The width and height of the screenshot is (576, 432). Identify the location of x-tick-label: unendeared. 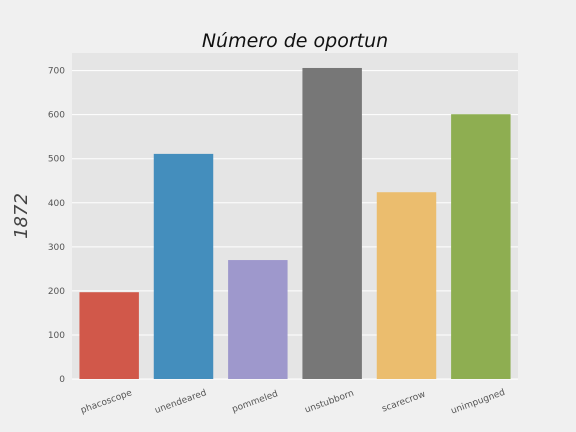
(181, 402).